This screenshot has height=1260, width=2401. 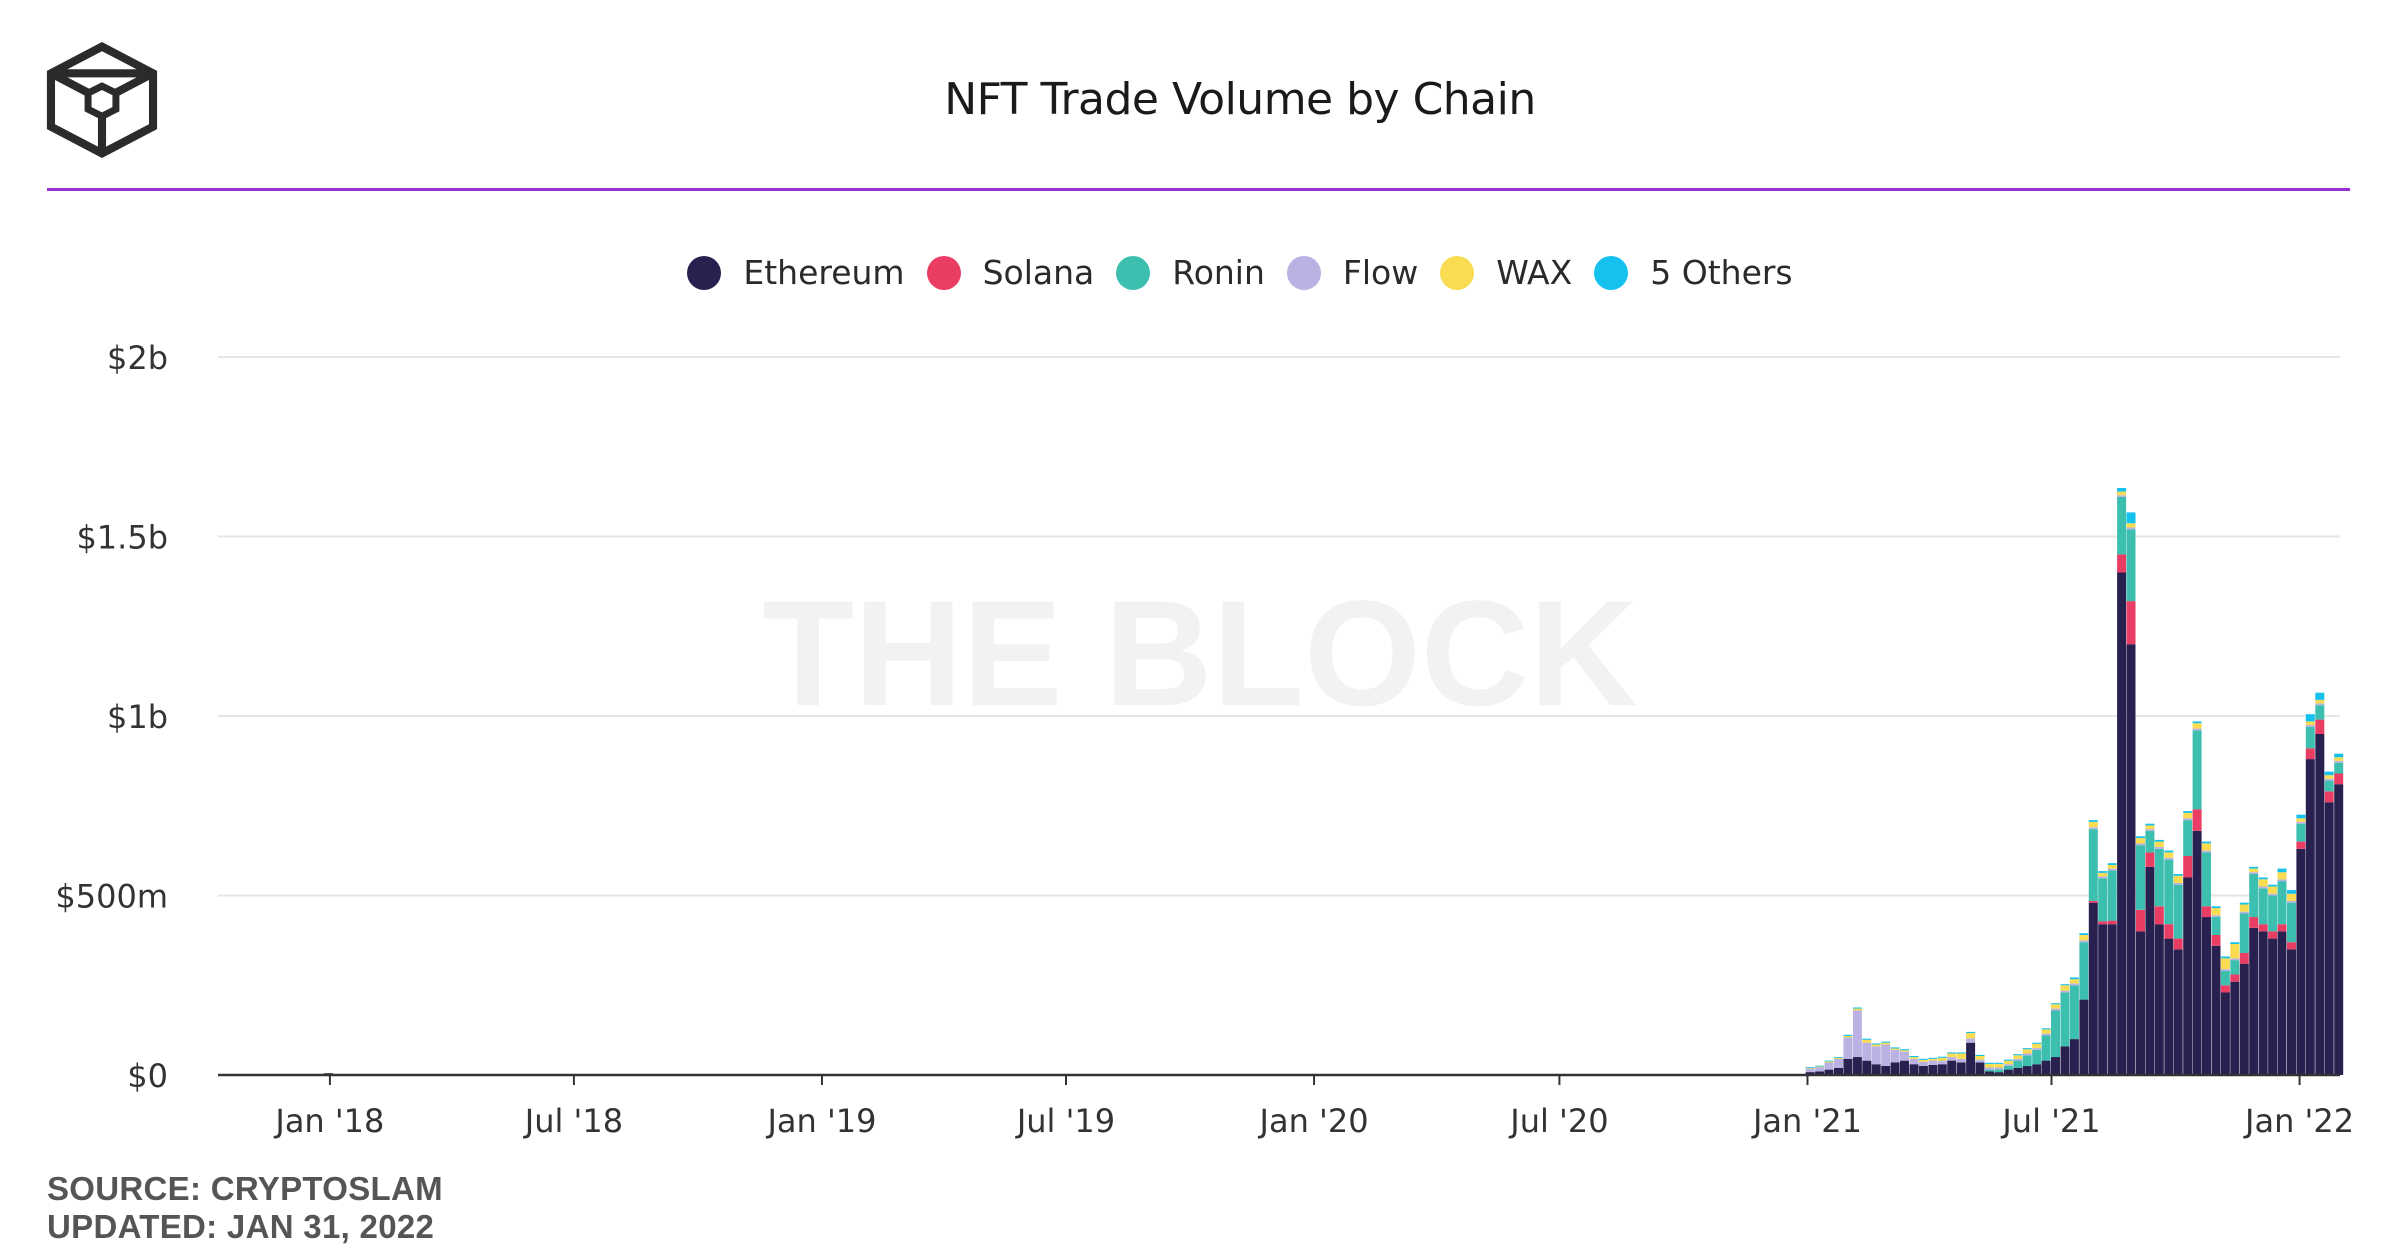 I want to click on legend-item: Flow, so click(x=1352, y=272).